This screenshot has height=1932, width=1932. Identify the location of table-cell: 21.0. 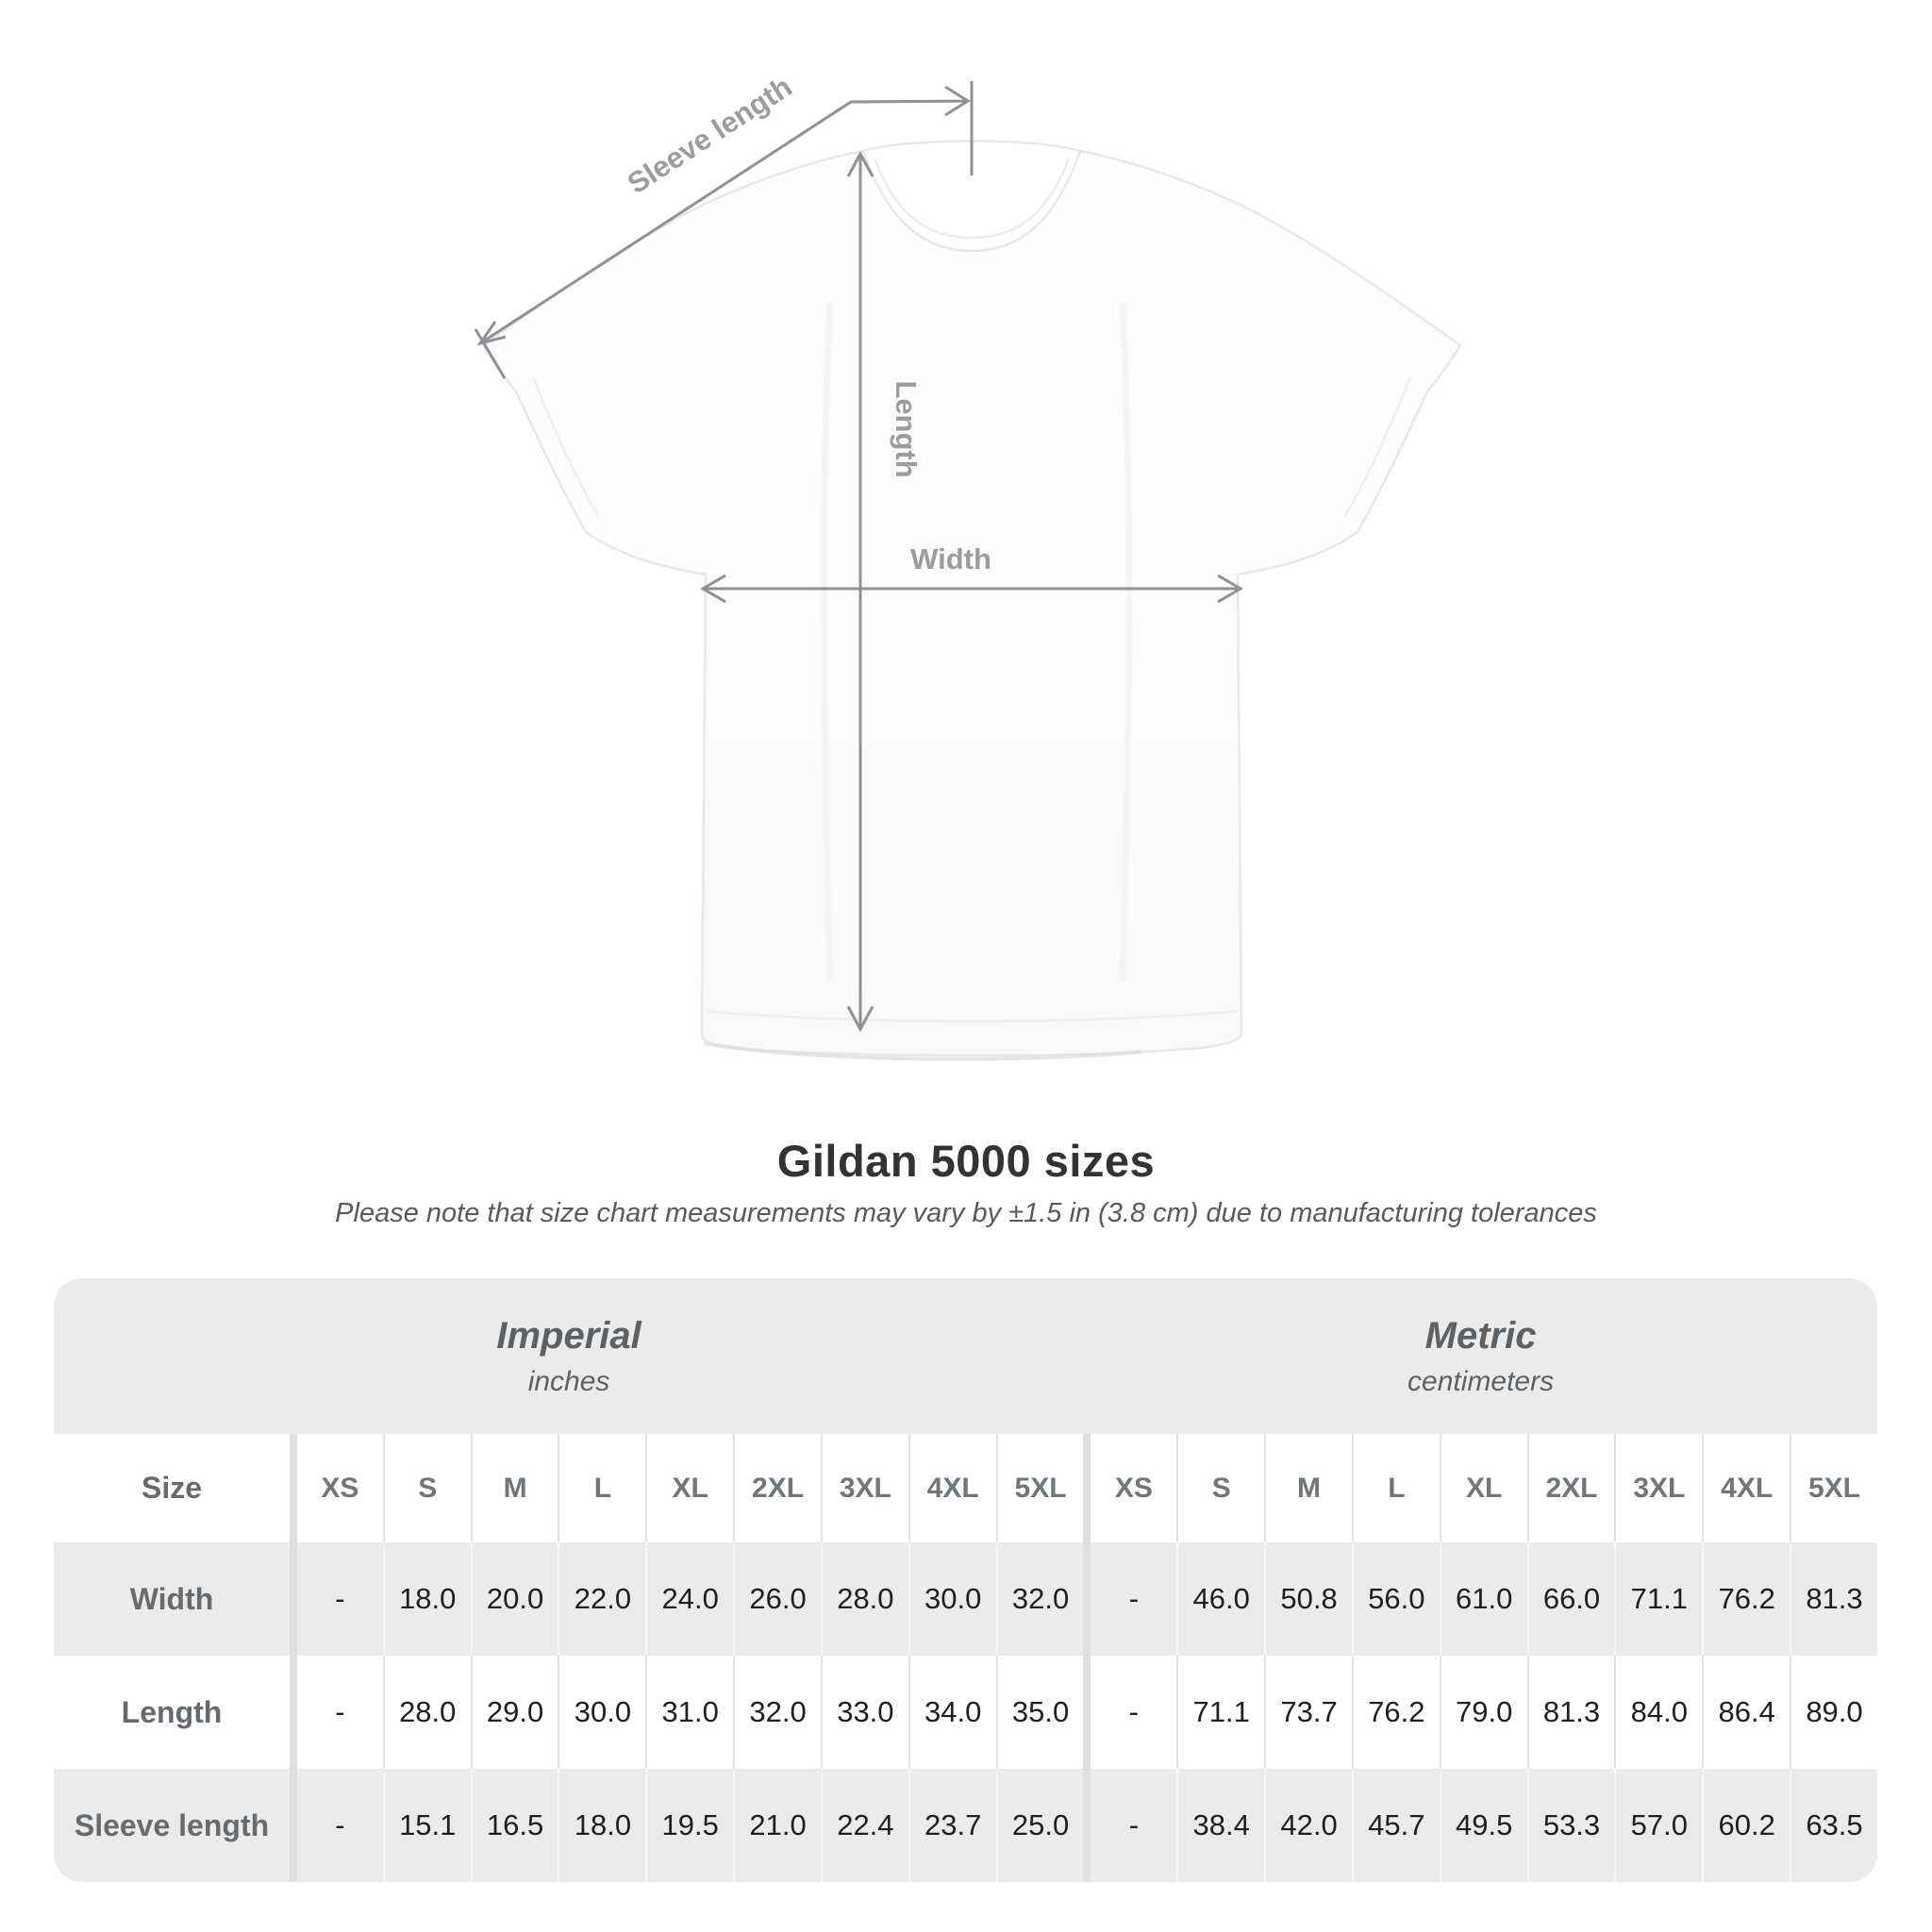
(777, 1826).